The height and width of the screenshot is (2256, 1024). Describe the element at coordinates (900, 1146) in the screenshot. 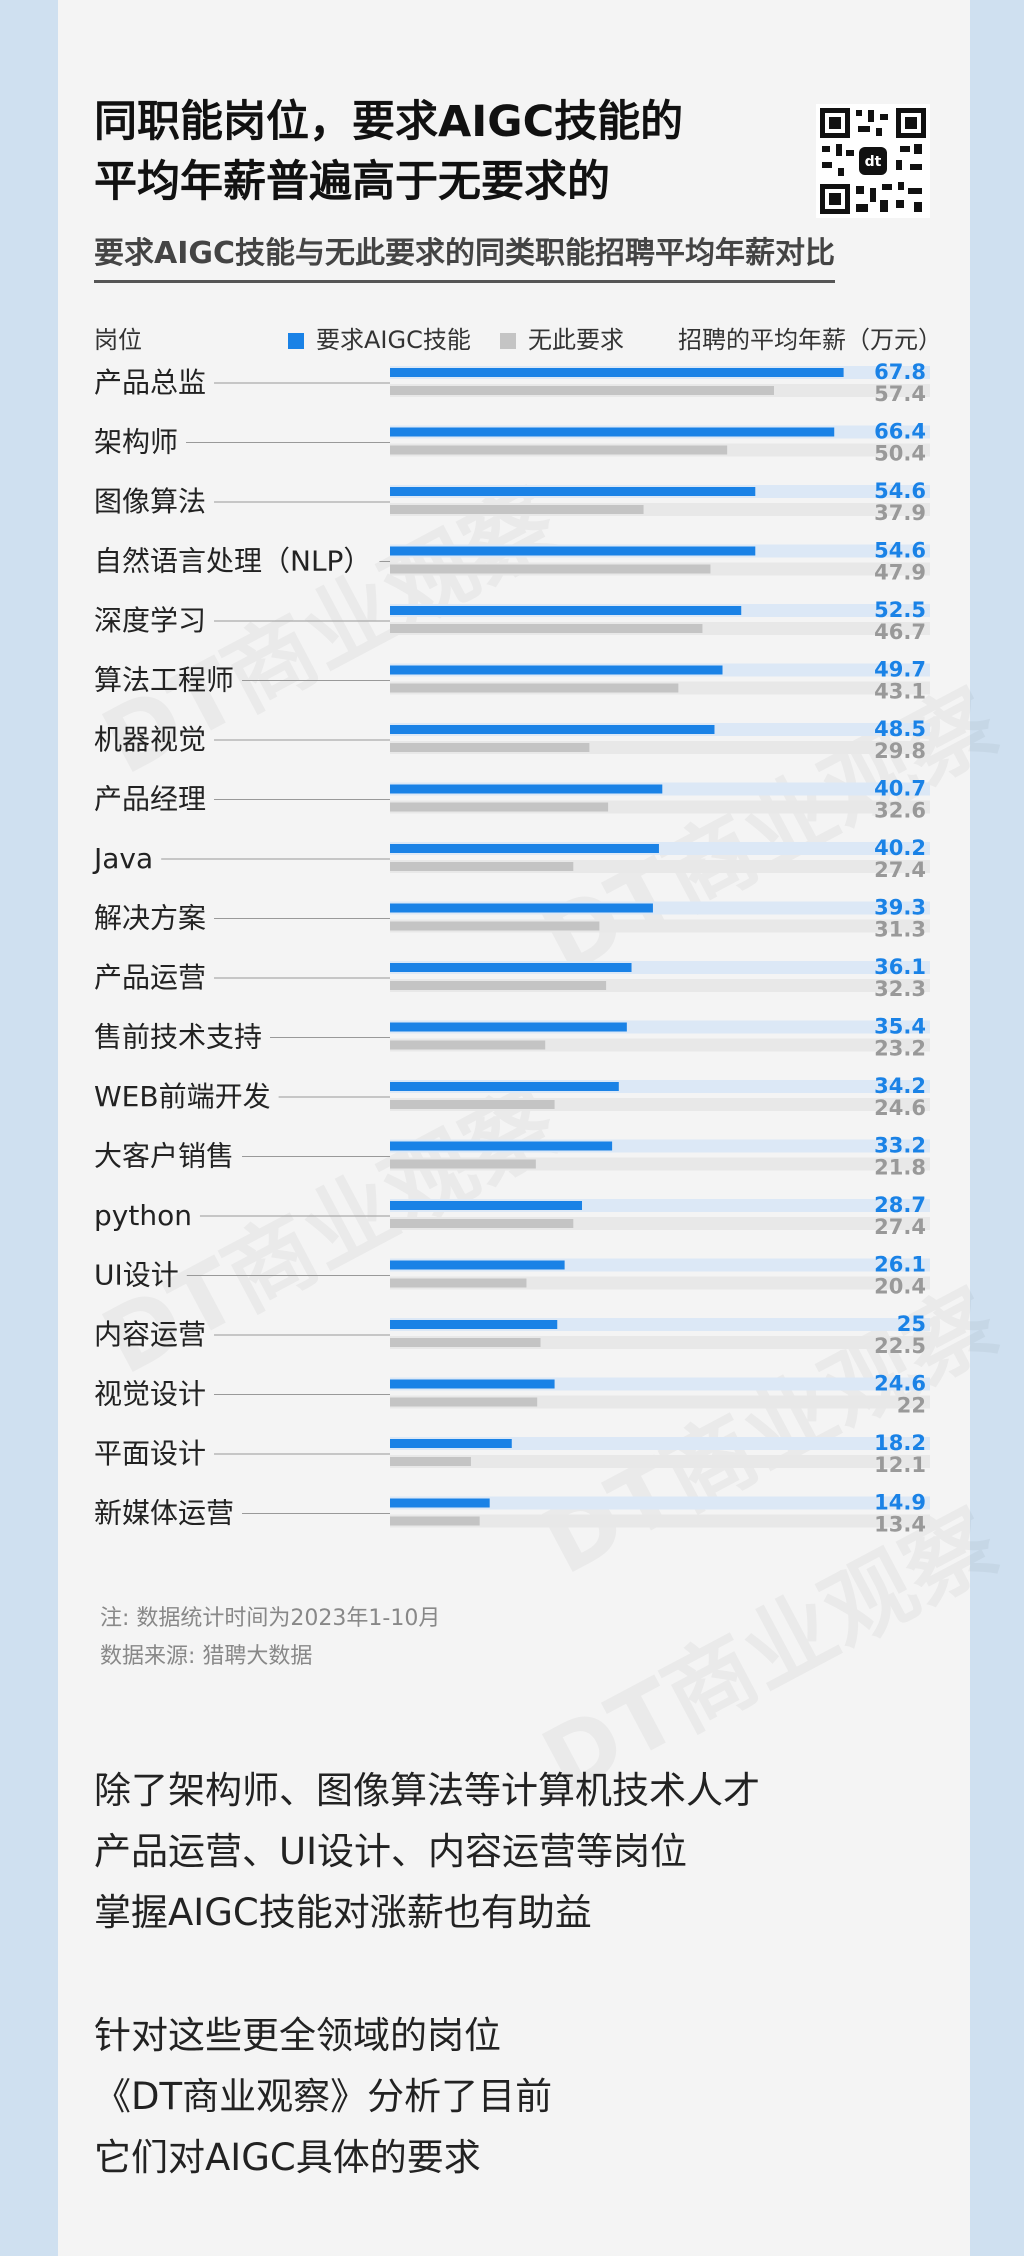

I see `value-label-aigc: 33.2` at that location.